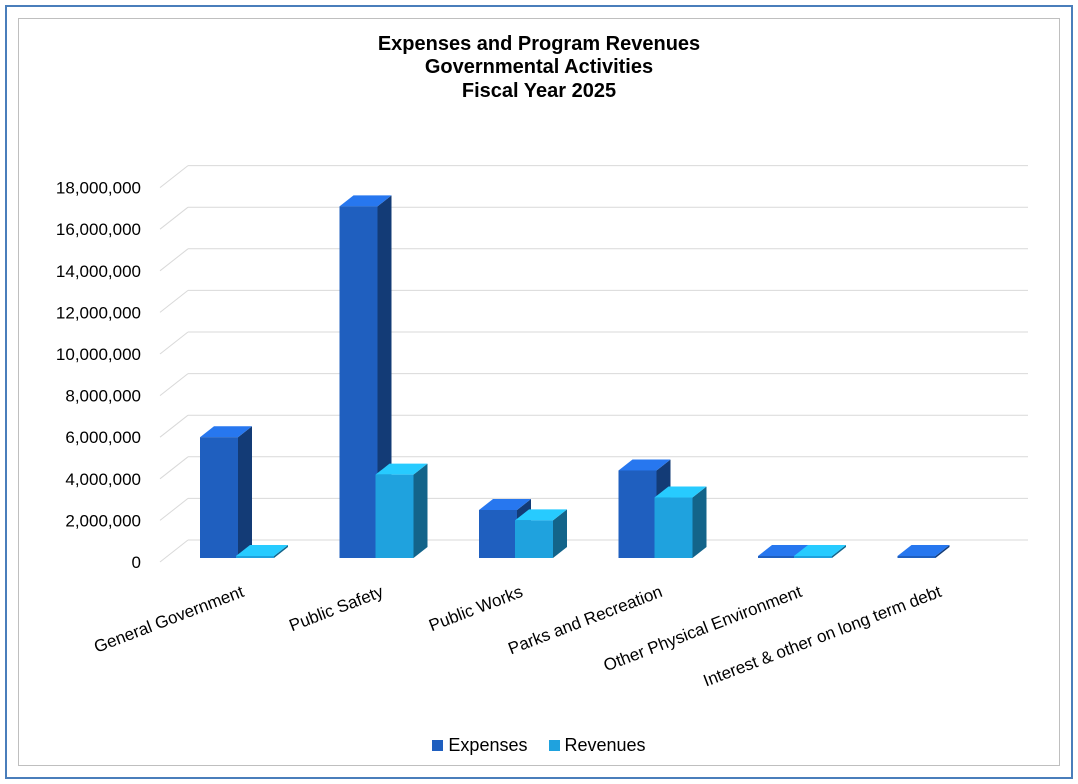 The image size is (1078, 784). Describe the element at coordinates (336, 608) in the screenshot. I see `x-tick-label: Public Safety` at that location.